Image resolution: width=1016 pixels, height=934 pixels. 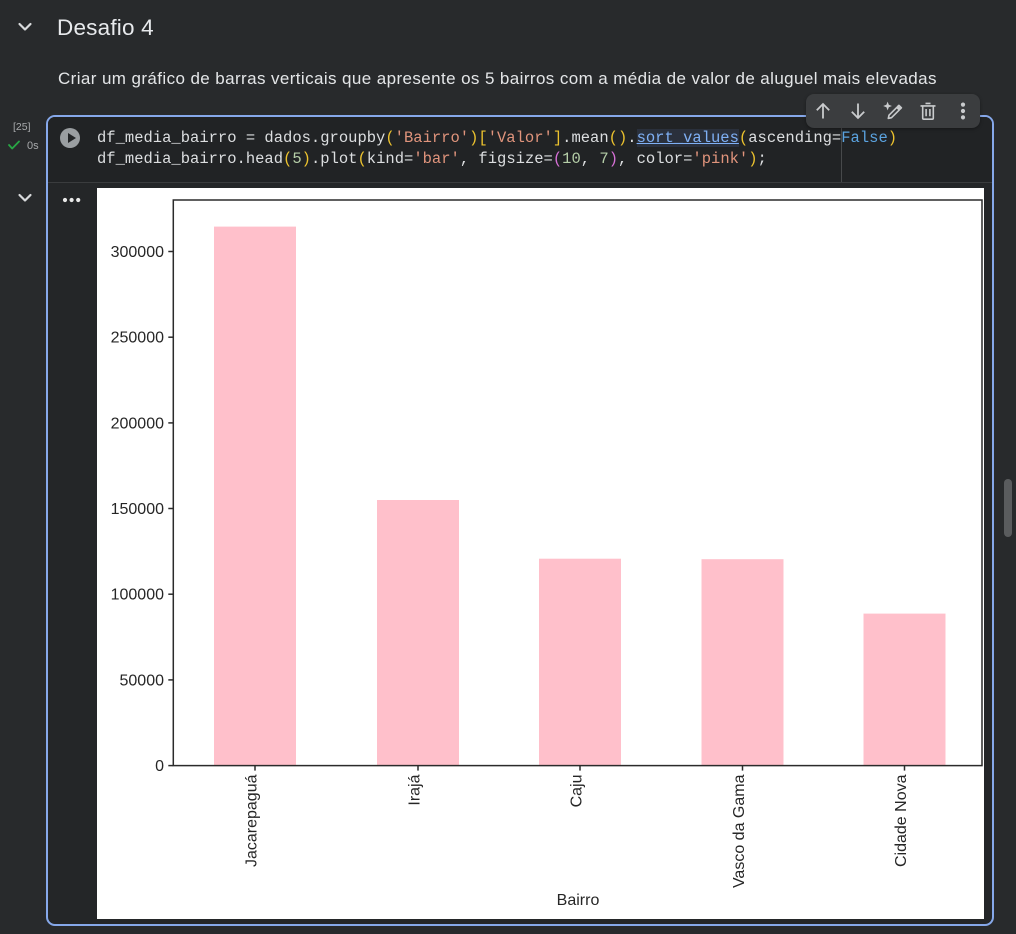 I want to click on svg-text: Bairro, so click(x=578, y=900).